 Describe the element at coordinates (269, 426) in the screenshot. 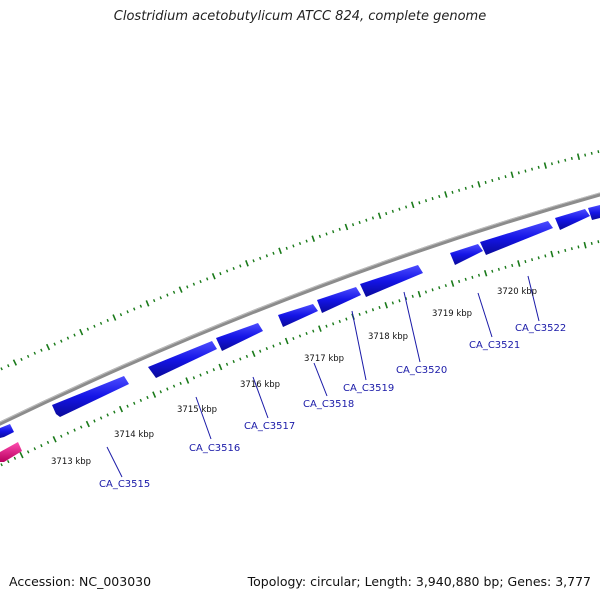

I see `gene-label: CA_C3517` at that location.